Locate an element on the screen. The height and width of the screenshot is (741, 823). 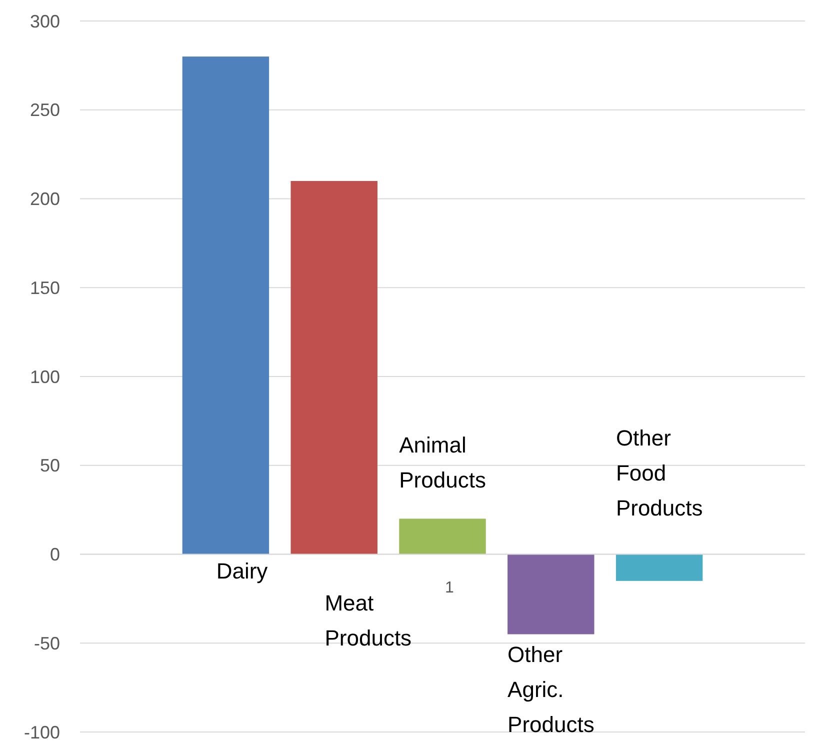
series-label: Dairy is located at coordinates (242, 571).